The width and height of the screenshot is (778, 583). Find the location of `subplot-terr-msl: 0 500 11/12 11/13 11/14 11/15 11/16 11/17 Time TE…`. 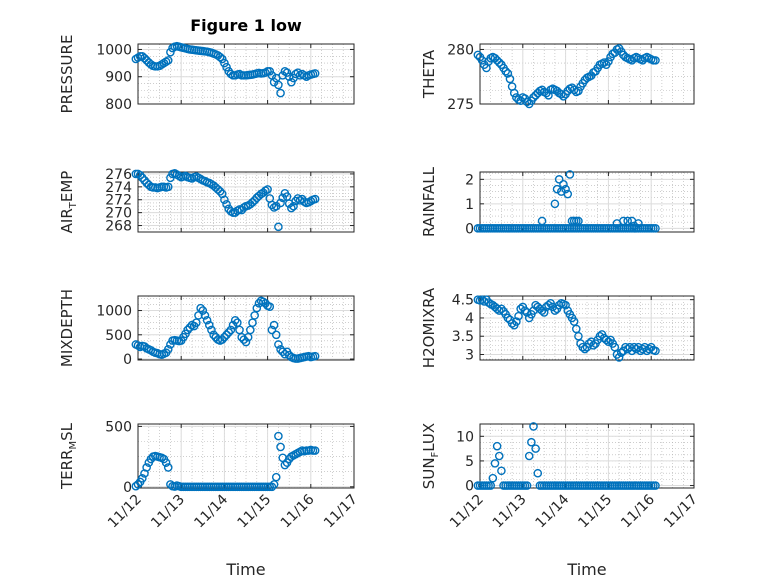

subplot-terr-msl: 0 500 11/12 11/13 11/14 11/15 11/16 11/17 Time TE… is located at coordinates (209, 499).